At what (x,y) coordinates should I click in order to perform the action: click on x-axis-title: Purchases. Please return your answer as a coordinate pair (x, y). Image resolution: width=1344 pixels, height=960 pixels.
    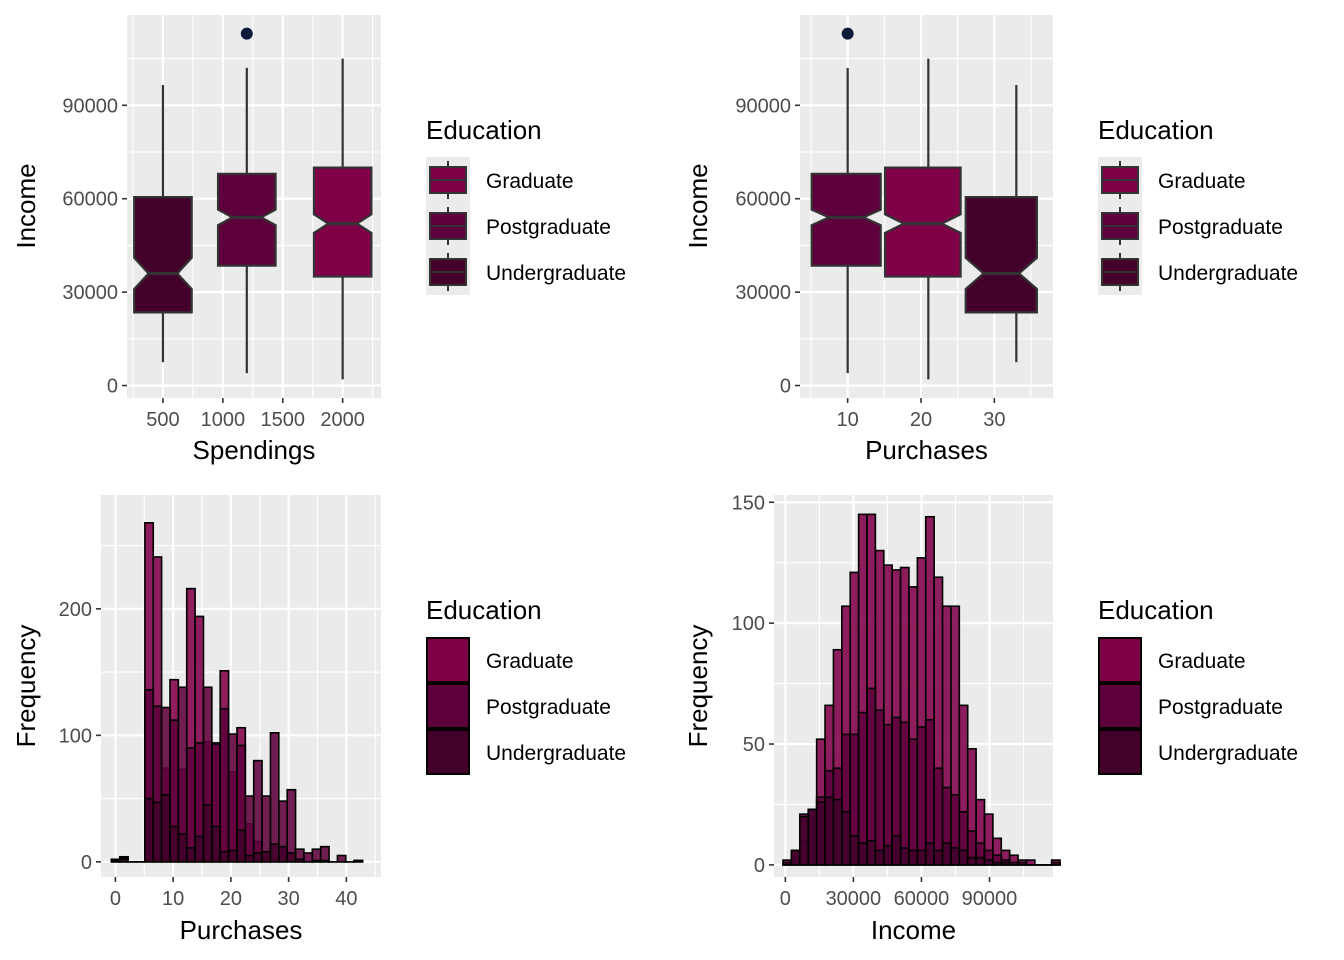
    Looking at the image, I should click on (241, 930).